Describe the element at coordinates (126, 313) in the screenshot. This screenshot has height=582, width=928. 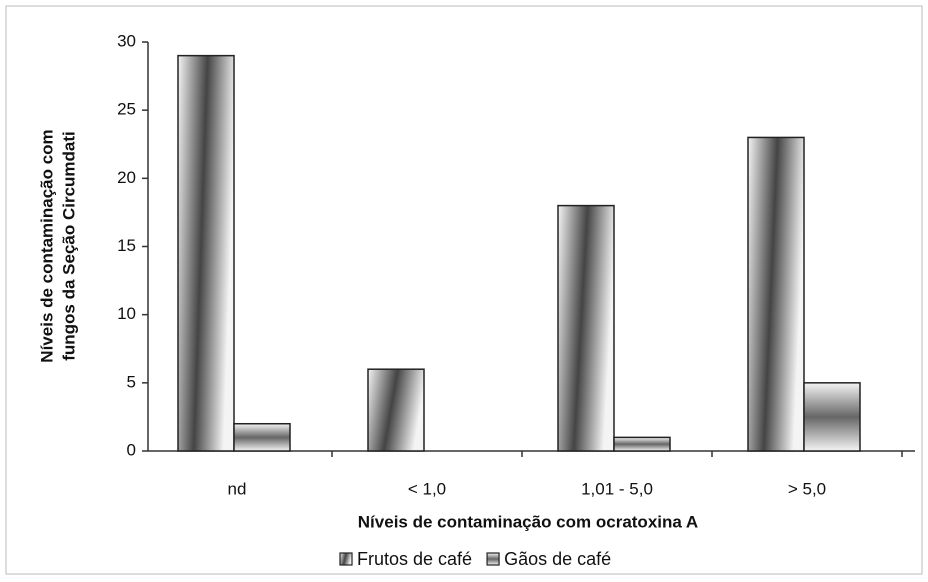
I see `y-tick-label: 10` at that location.